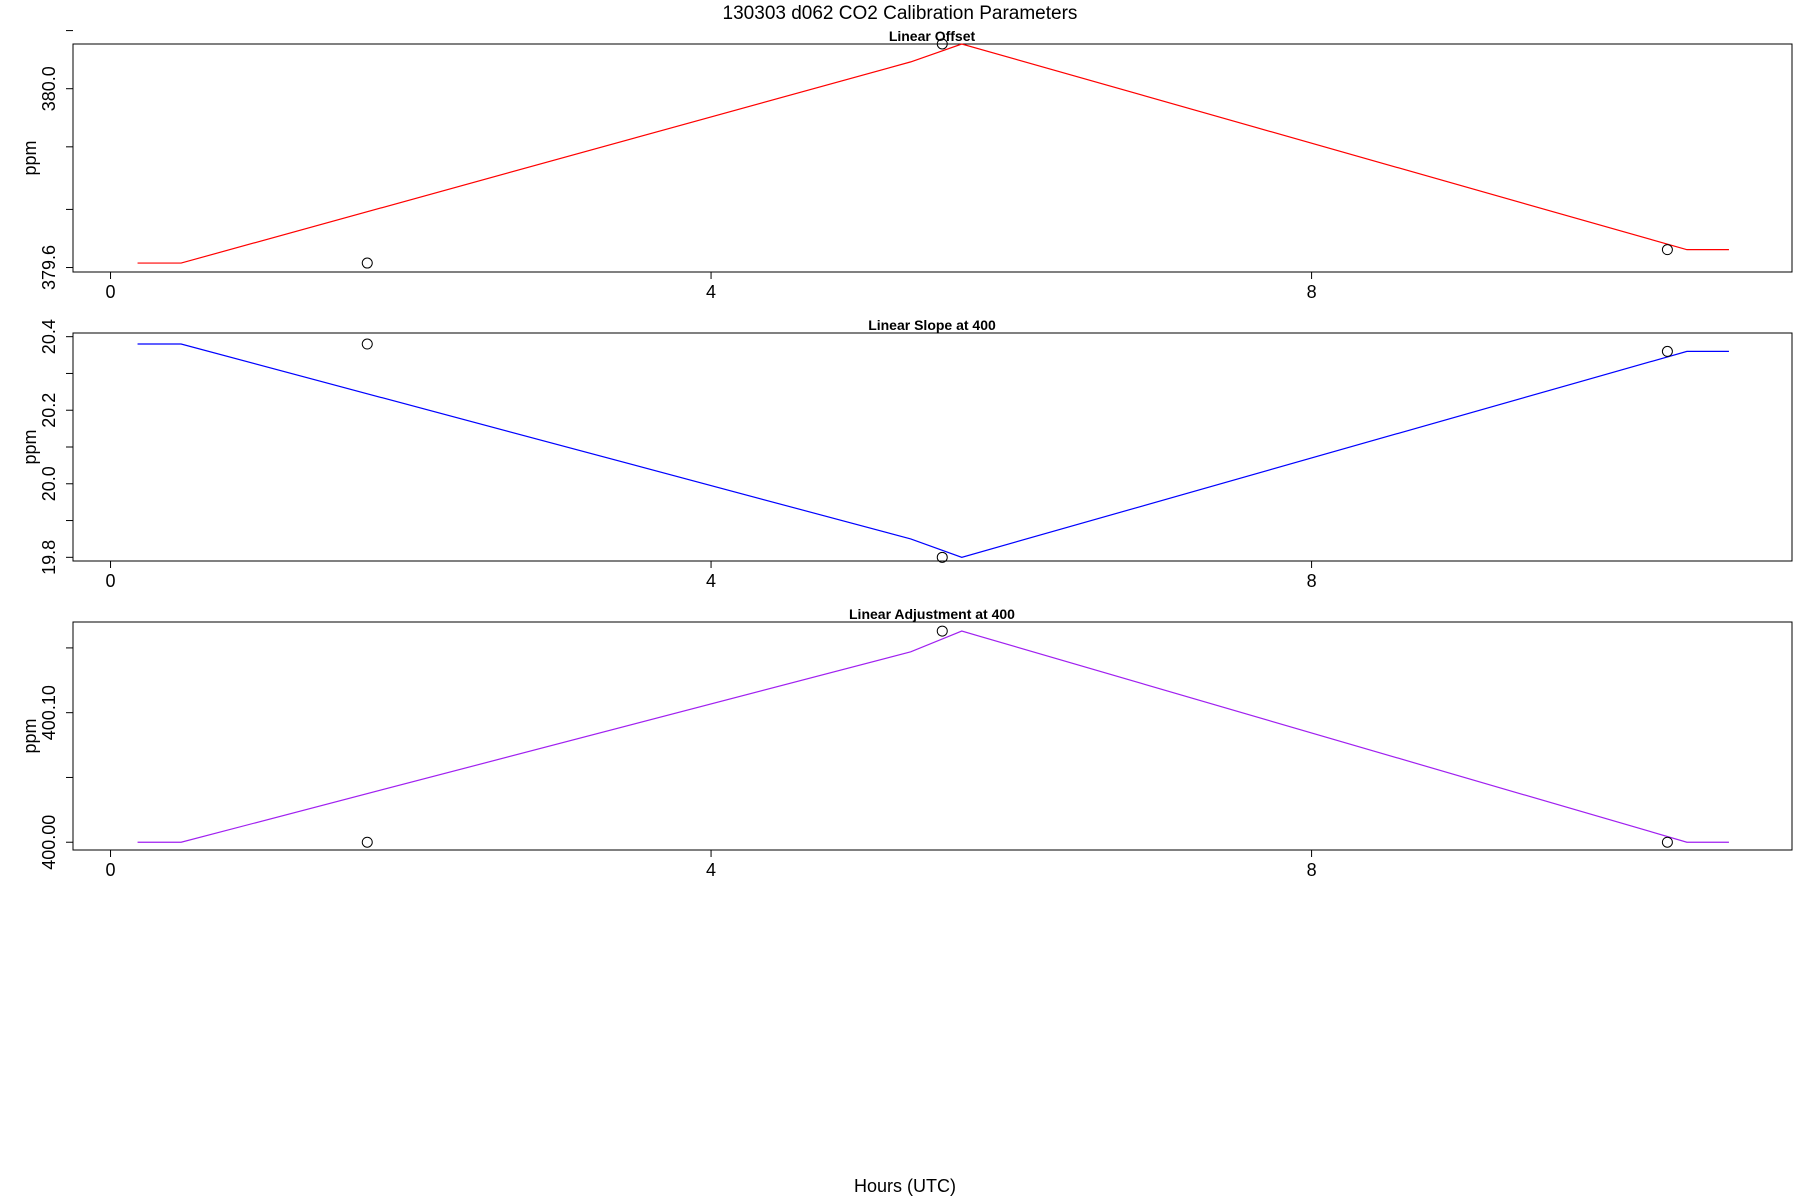  I want to click on panel-title: Linear Slope at 400, so click(932, 325).